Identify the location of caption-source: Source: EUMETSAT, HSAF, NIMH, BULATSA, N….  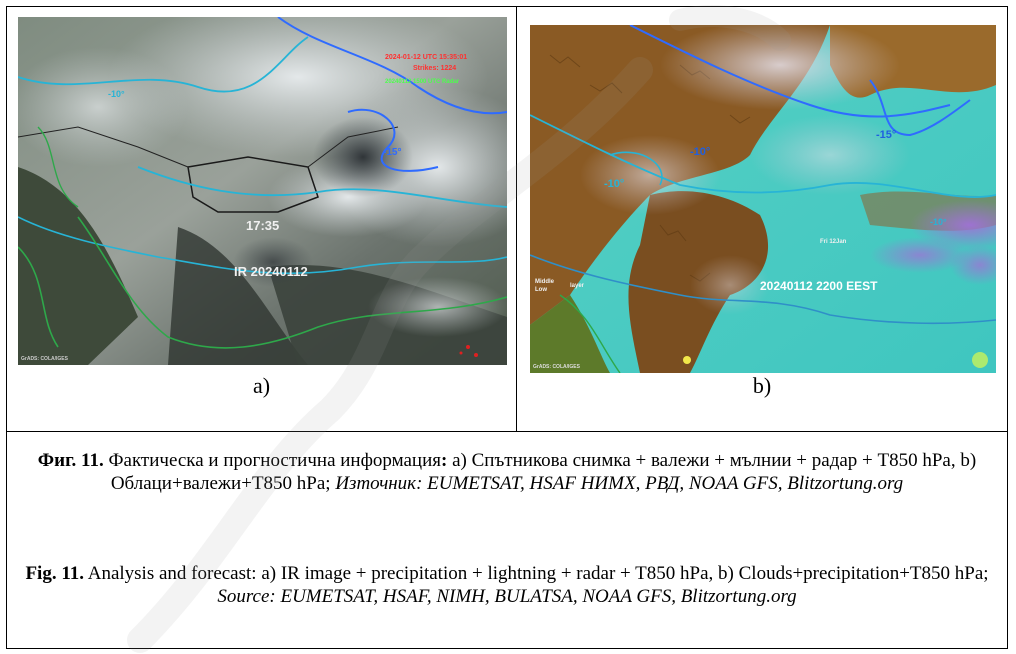
(507, 596).